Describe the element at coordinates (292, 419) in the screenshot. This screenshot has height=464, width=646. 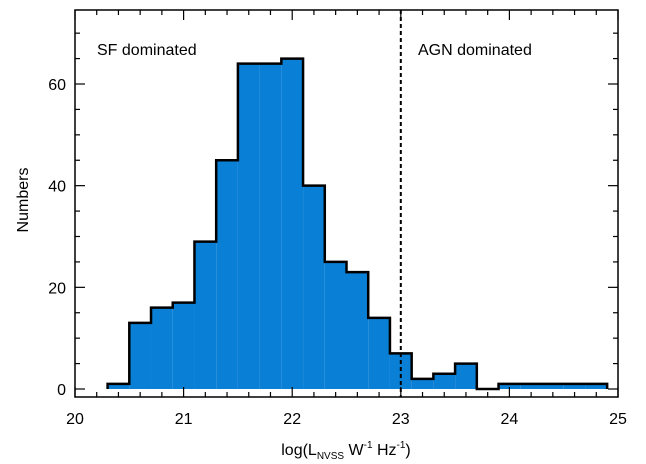
I see `x-tick-label: 22` at that location.